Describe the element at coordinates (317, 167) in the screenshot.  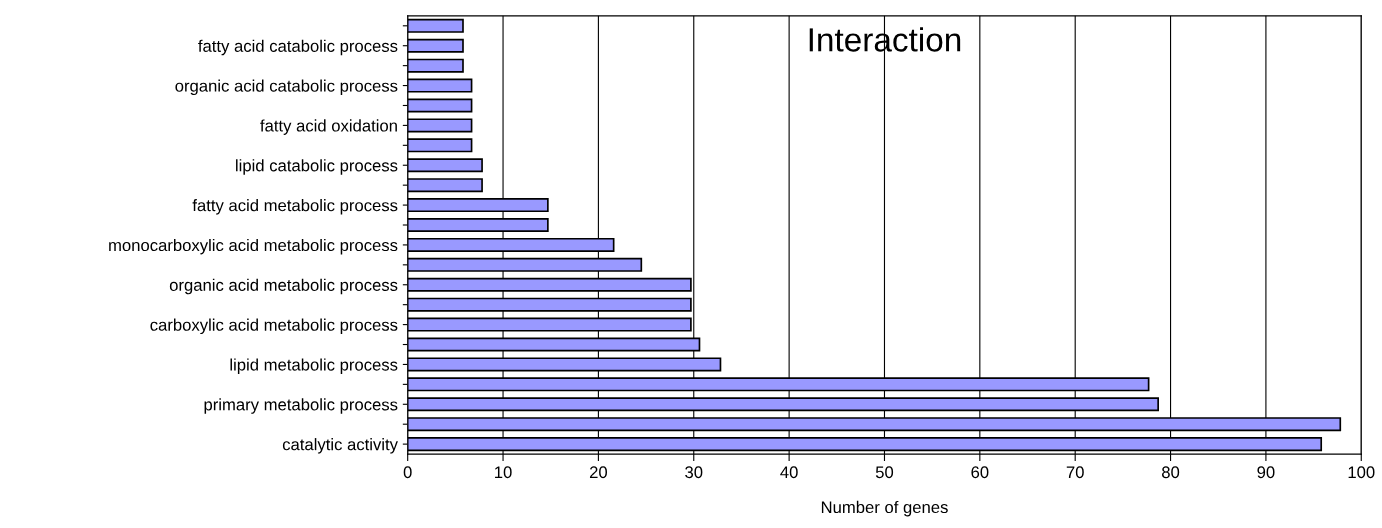
I see `y-tick-label: lipid catabolic process` at that location.